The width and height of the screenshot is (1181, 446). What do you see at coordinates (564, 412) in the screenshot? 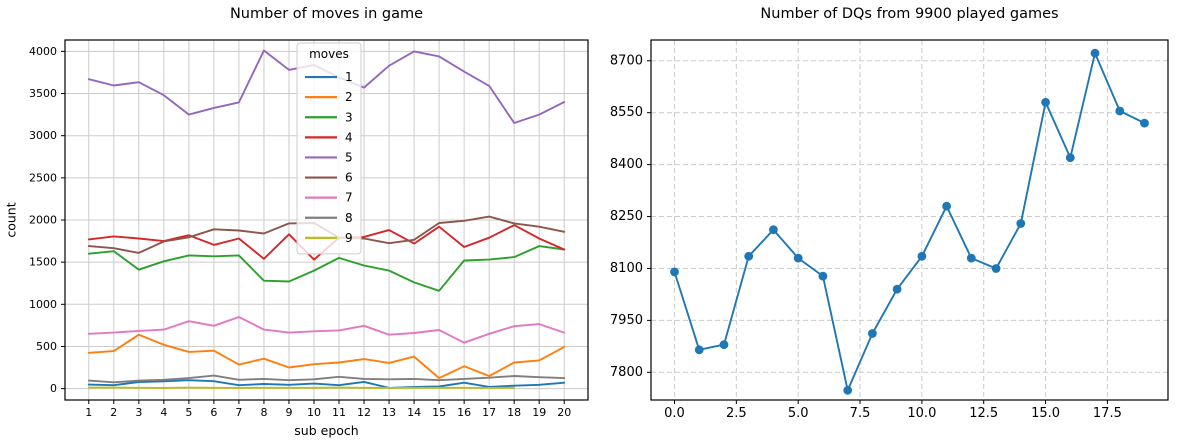
I see `x-tick-label: 20` at bounding box center [564, 412].